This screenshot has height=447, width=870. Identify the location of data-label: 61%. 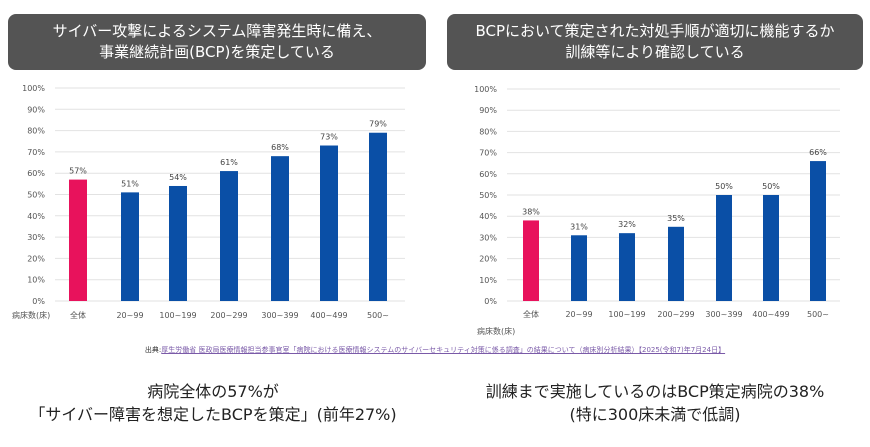
(229, 162).